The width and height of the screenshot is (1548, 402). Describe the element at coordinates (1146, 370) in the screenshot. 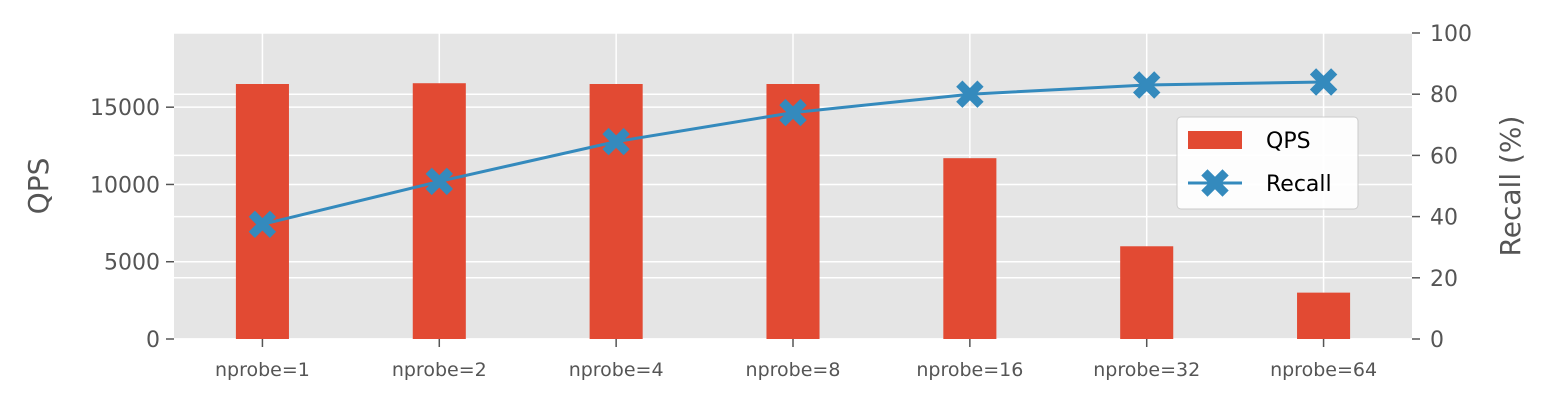

I see `tick-label-x: nprobe=32` at that location.